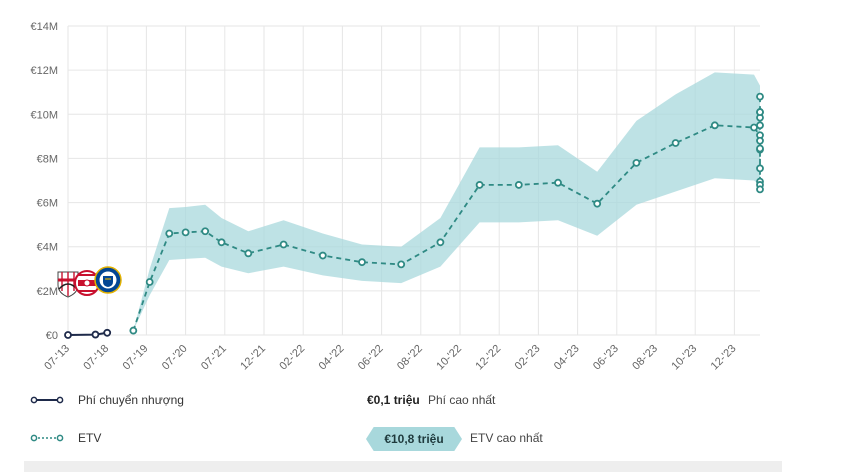 Image resolution: width=842 pixels, height=472 pixels. I want to click on y-tick-label: €0, so click(52, 336).